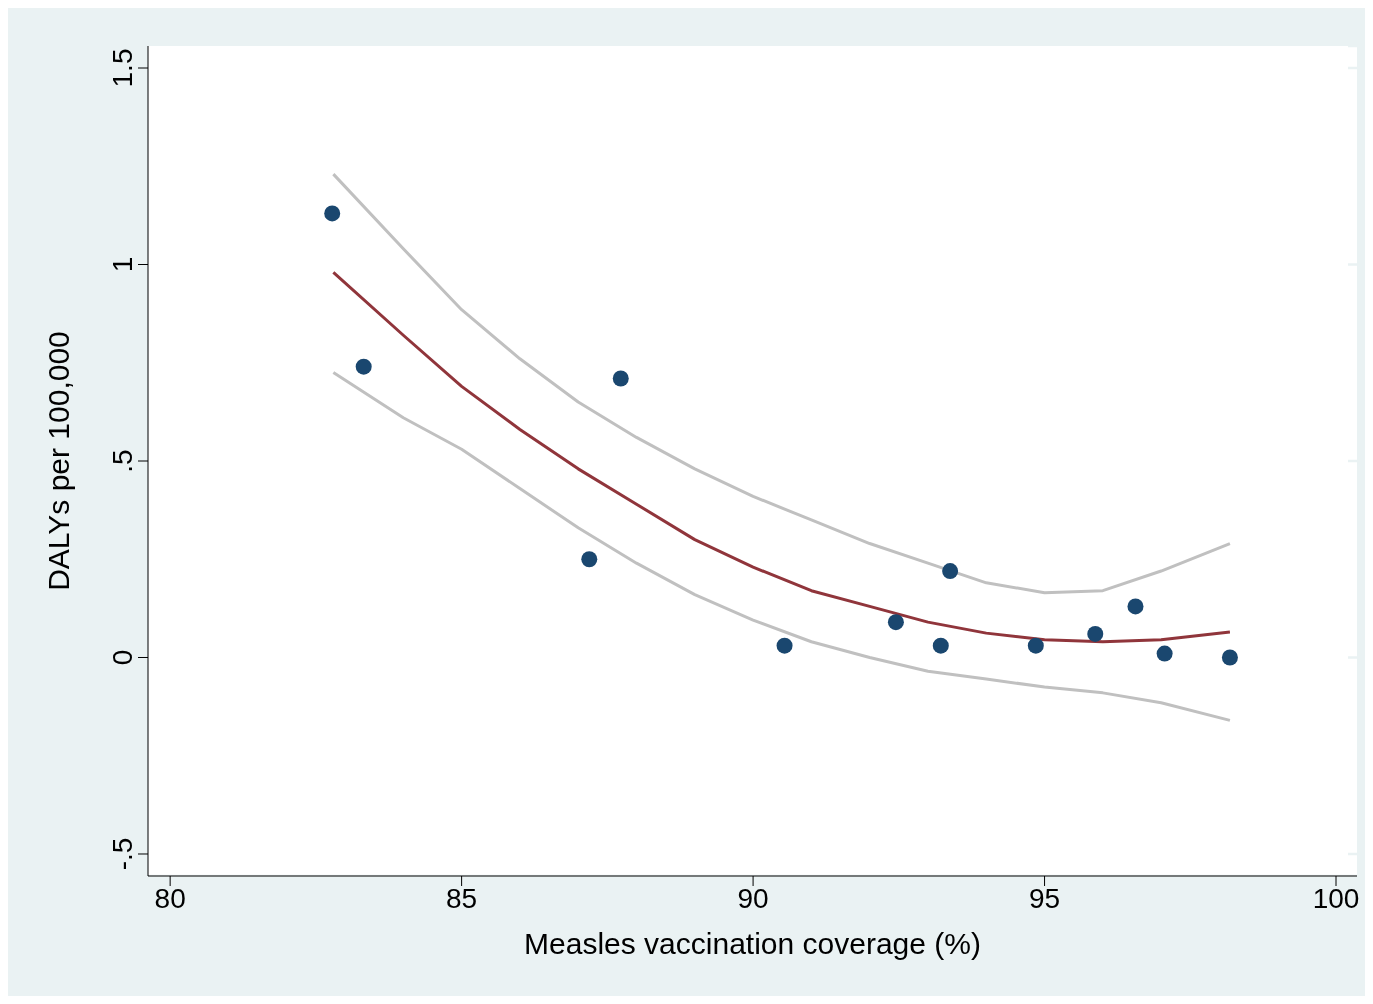  What do you see at coordinates (122, 657) in the screenshot?
I see `y-tick-label: 0` at bounding box center [122, 657].